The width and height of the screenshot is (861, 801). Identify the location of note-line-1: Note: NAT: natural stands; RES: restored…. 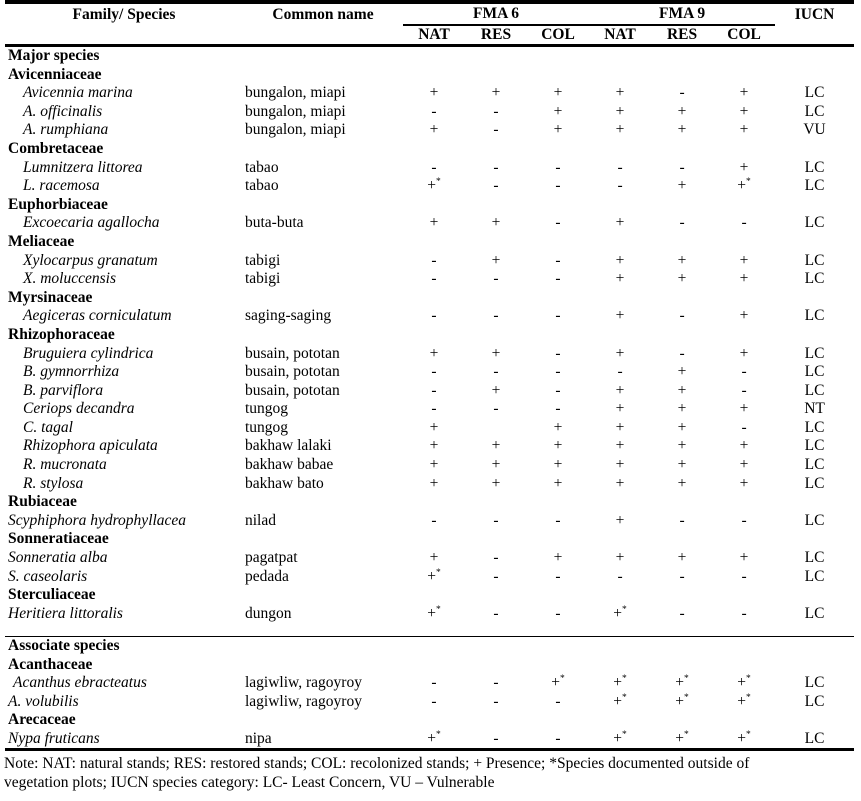
(377, 764).